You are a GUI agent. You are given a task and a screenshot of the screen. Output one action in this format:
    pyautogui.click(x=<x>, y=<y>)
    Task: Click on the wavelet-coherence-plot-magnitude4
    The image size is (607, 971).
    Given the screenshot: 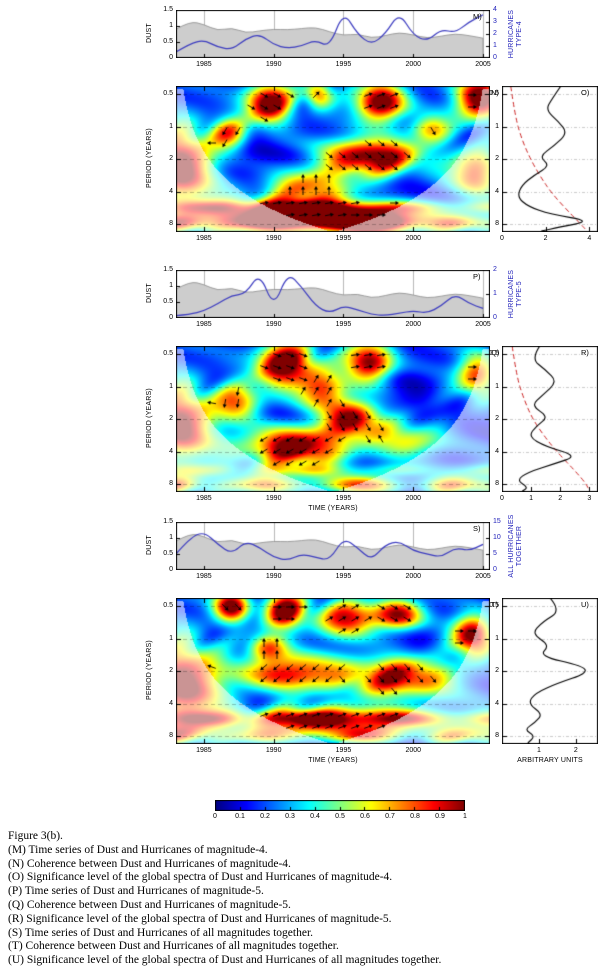 What is the action you would take?
    pyautogui.click(x=333, y=159)
    